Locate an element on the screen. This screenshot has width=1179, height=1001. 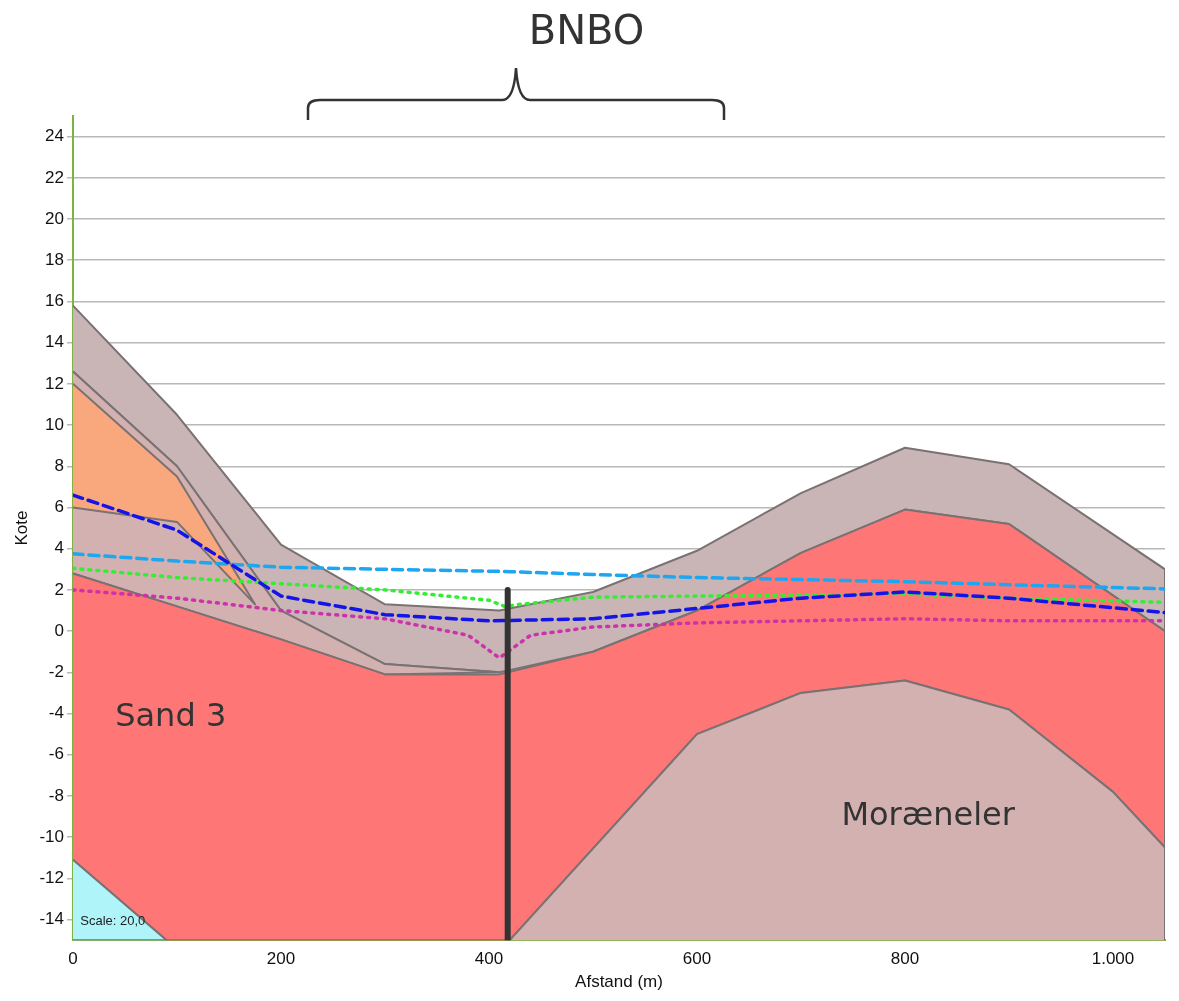
y-tick-label: 6 is located at coordinates (59, 507).